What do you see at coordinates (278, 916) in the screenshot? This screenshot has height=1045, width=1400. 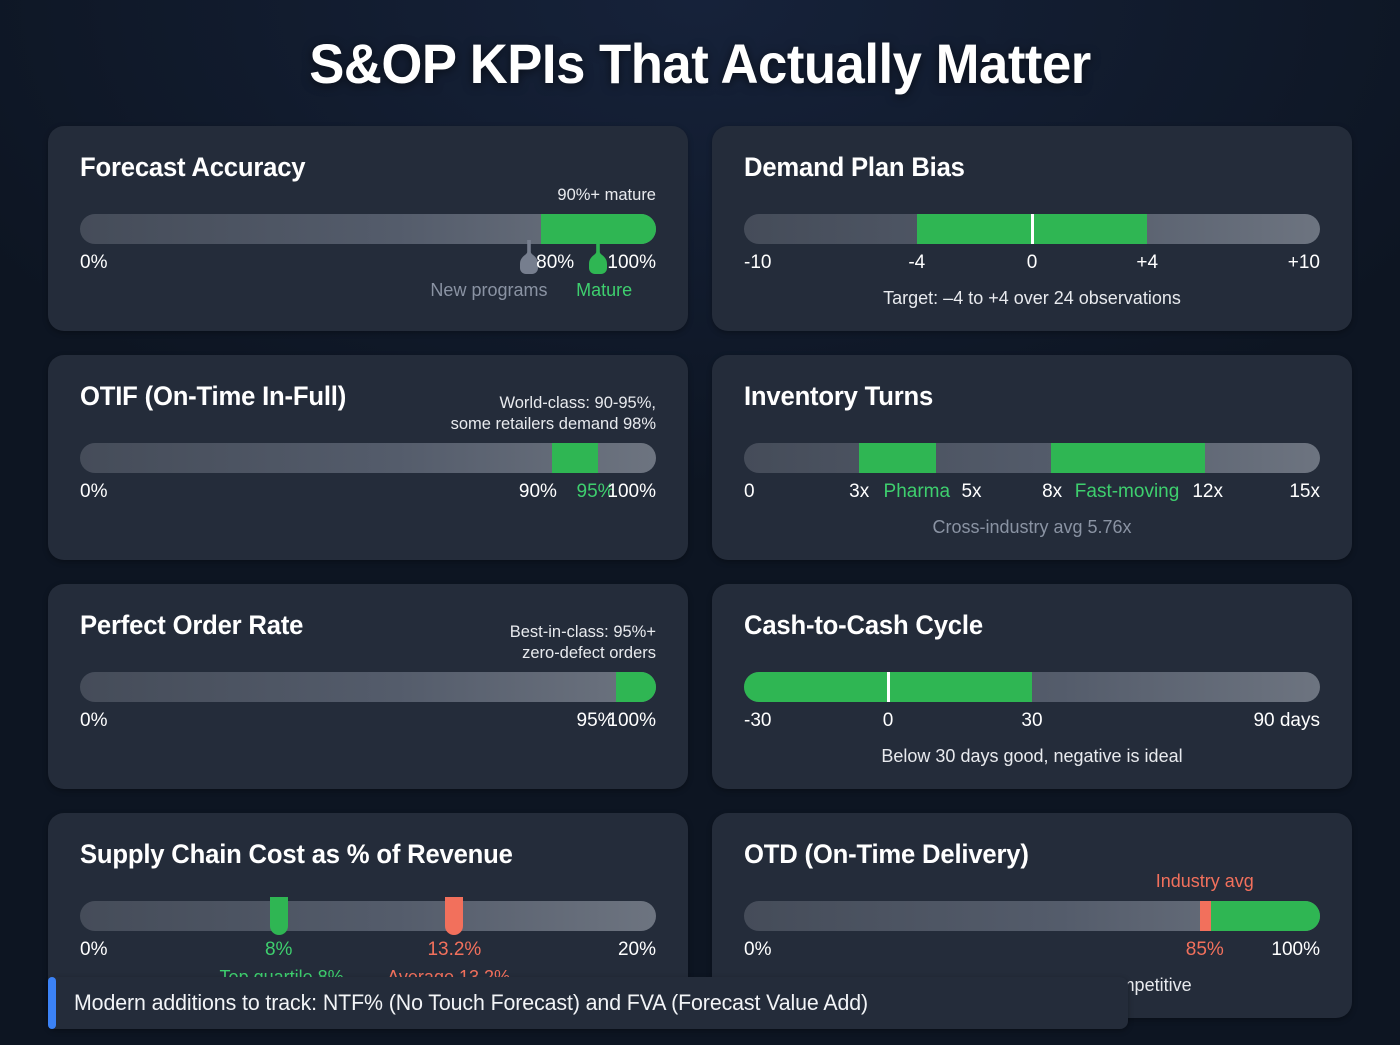 I see `meter-marker-top-quartile` at bounding box center [278, 916].